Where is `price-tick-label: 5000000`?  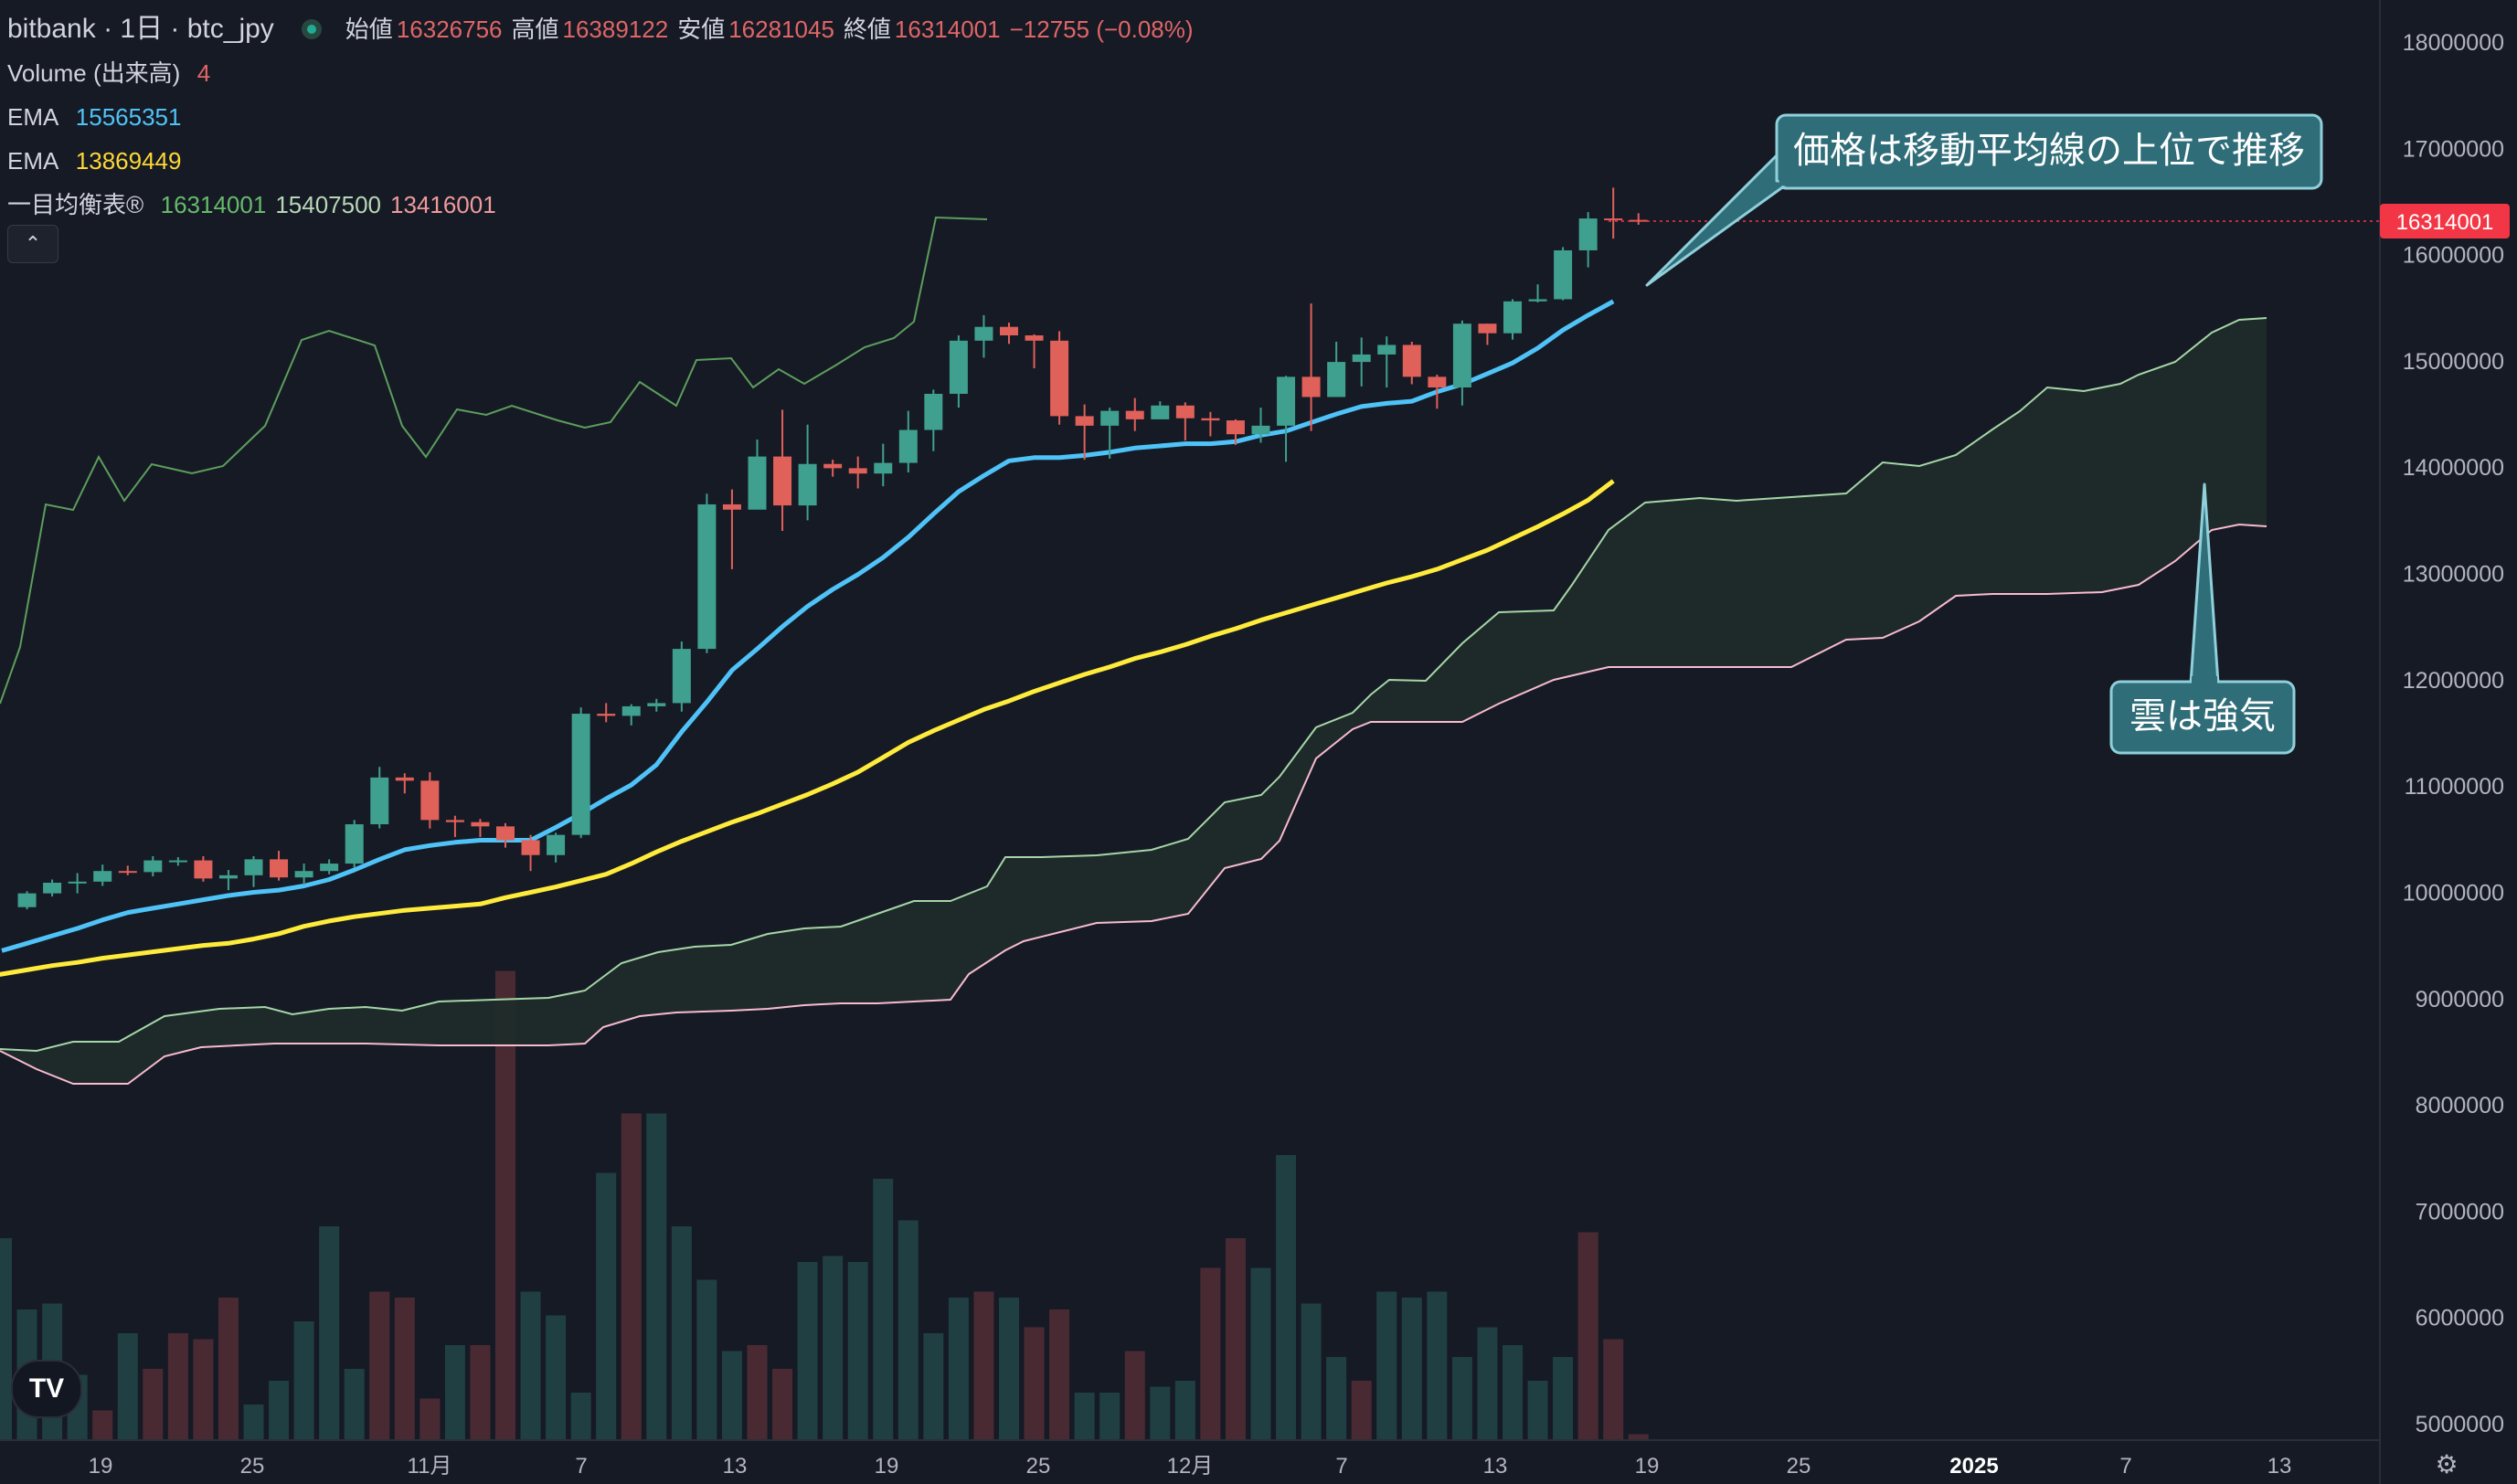 price-tick-label: 5000000 is located at coordinates (2460, 1424).